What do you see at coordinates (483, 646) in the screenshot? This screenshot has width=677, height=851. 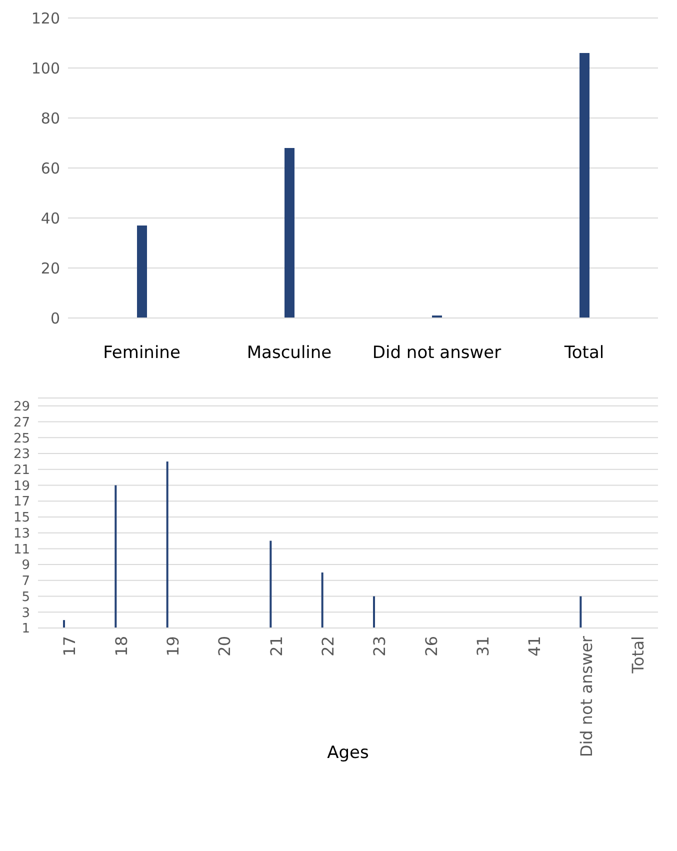 I see `x-tick-label: 31` at bounding box center [483, 646].